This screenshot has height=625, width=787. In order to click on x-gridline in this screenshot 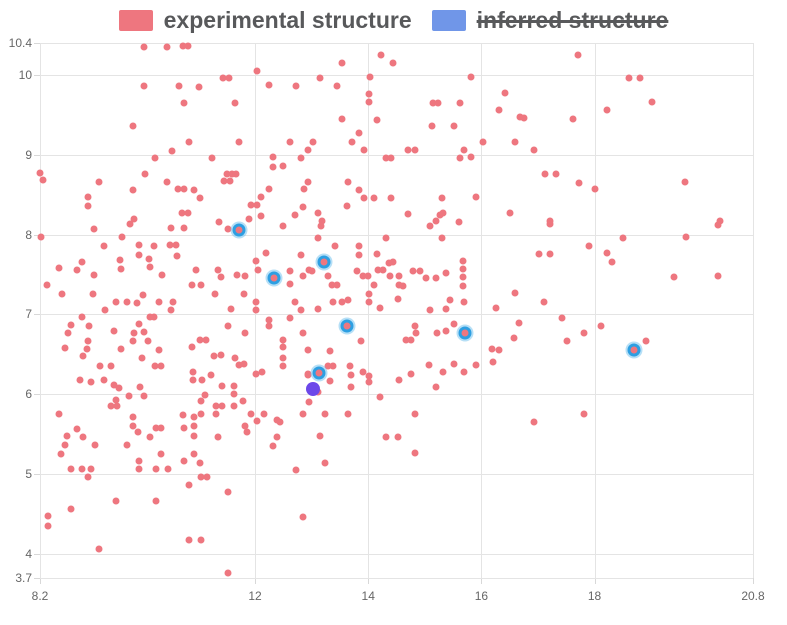, I will do `click(482, 310)`.